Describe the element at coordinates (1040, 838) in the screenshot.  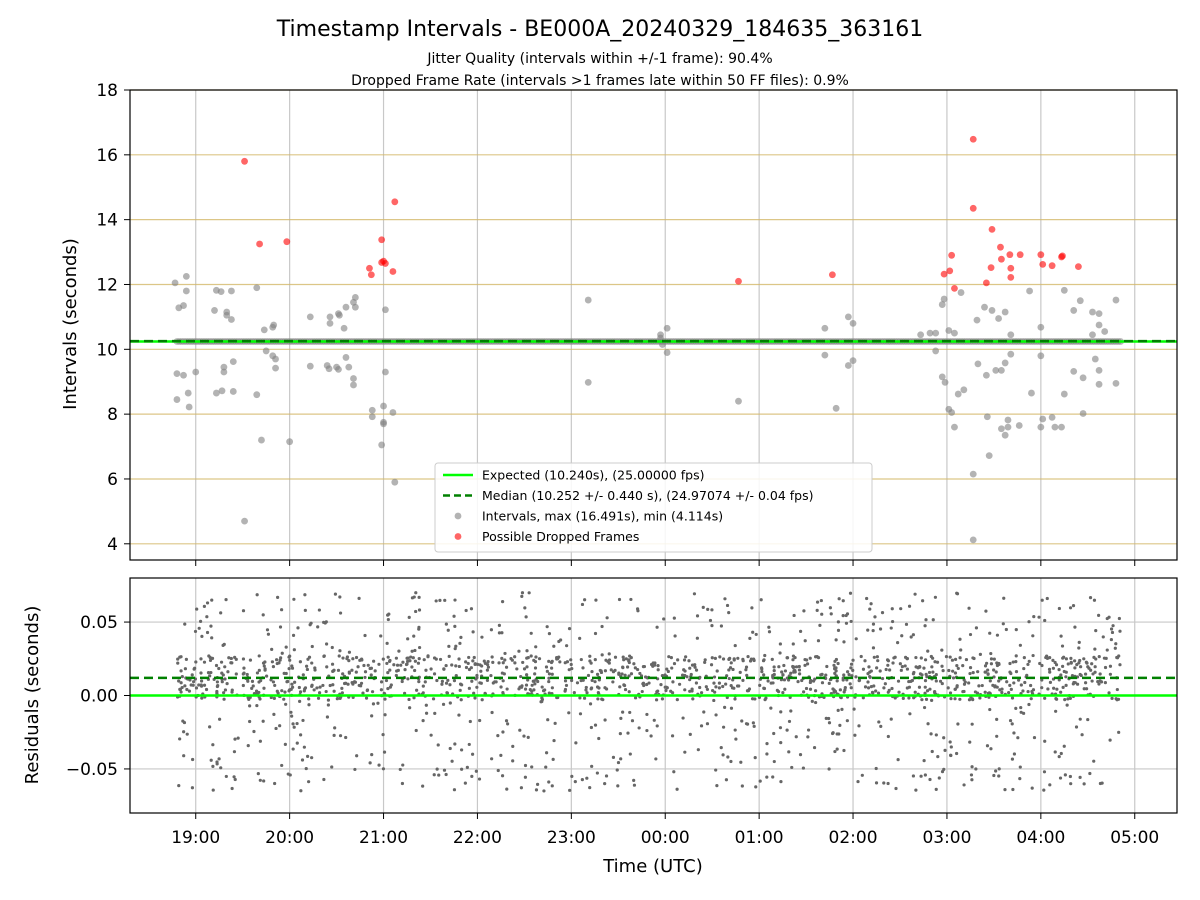
I see `x-tick-label: 04:00` at that location.